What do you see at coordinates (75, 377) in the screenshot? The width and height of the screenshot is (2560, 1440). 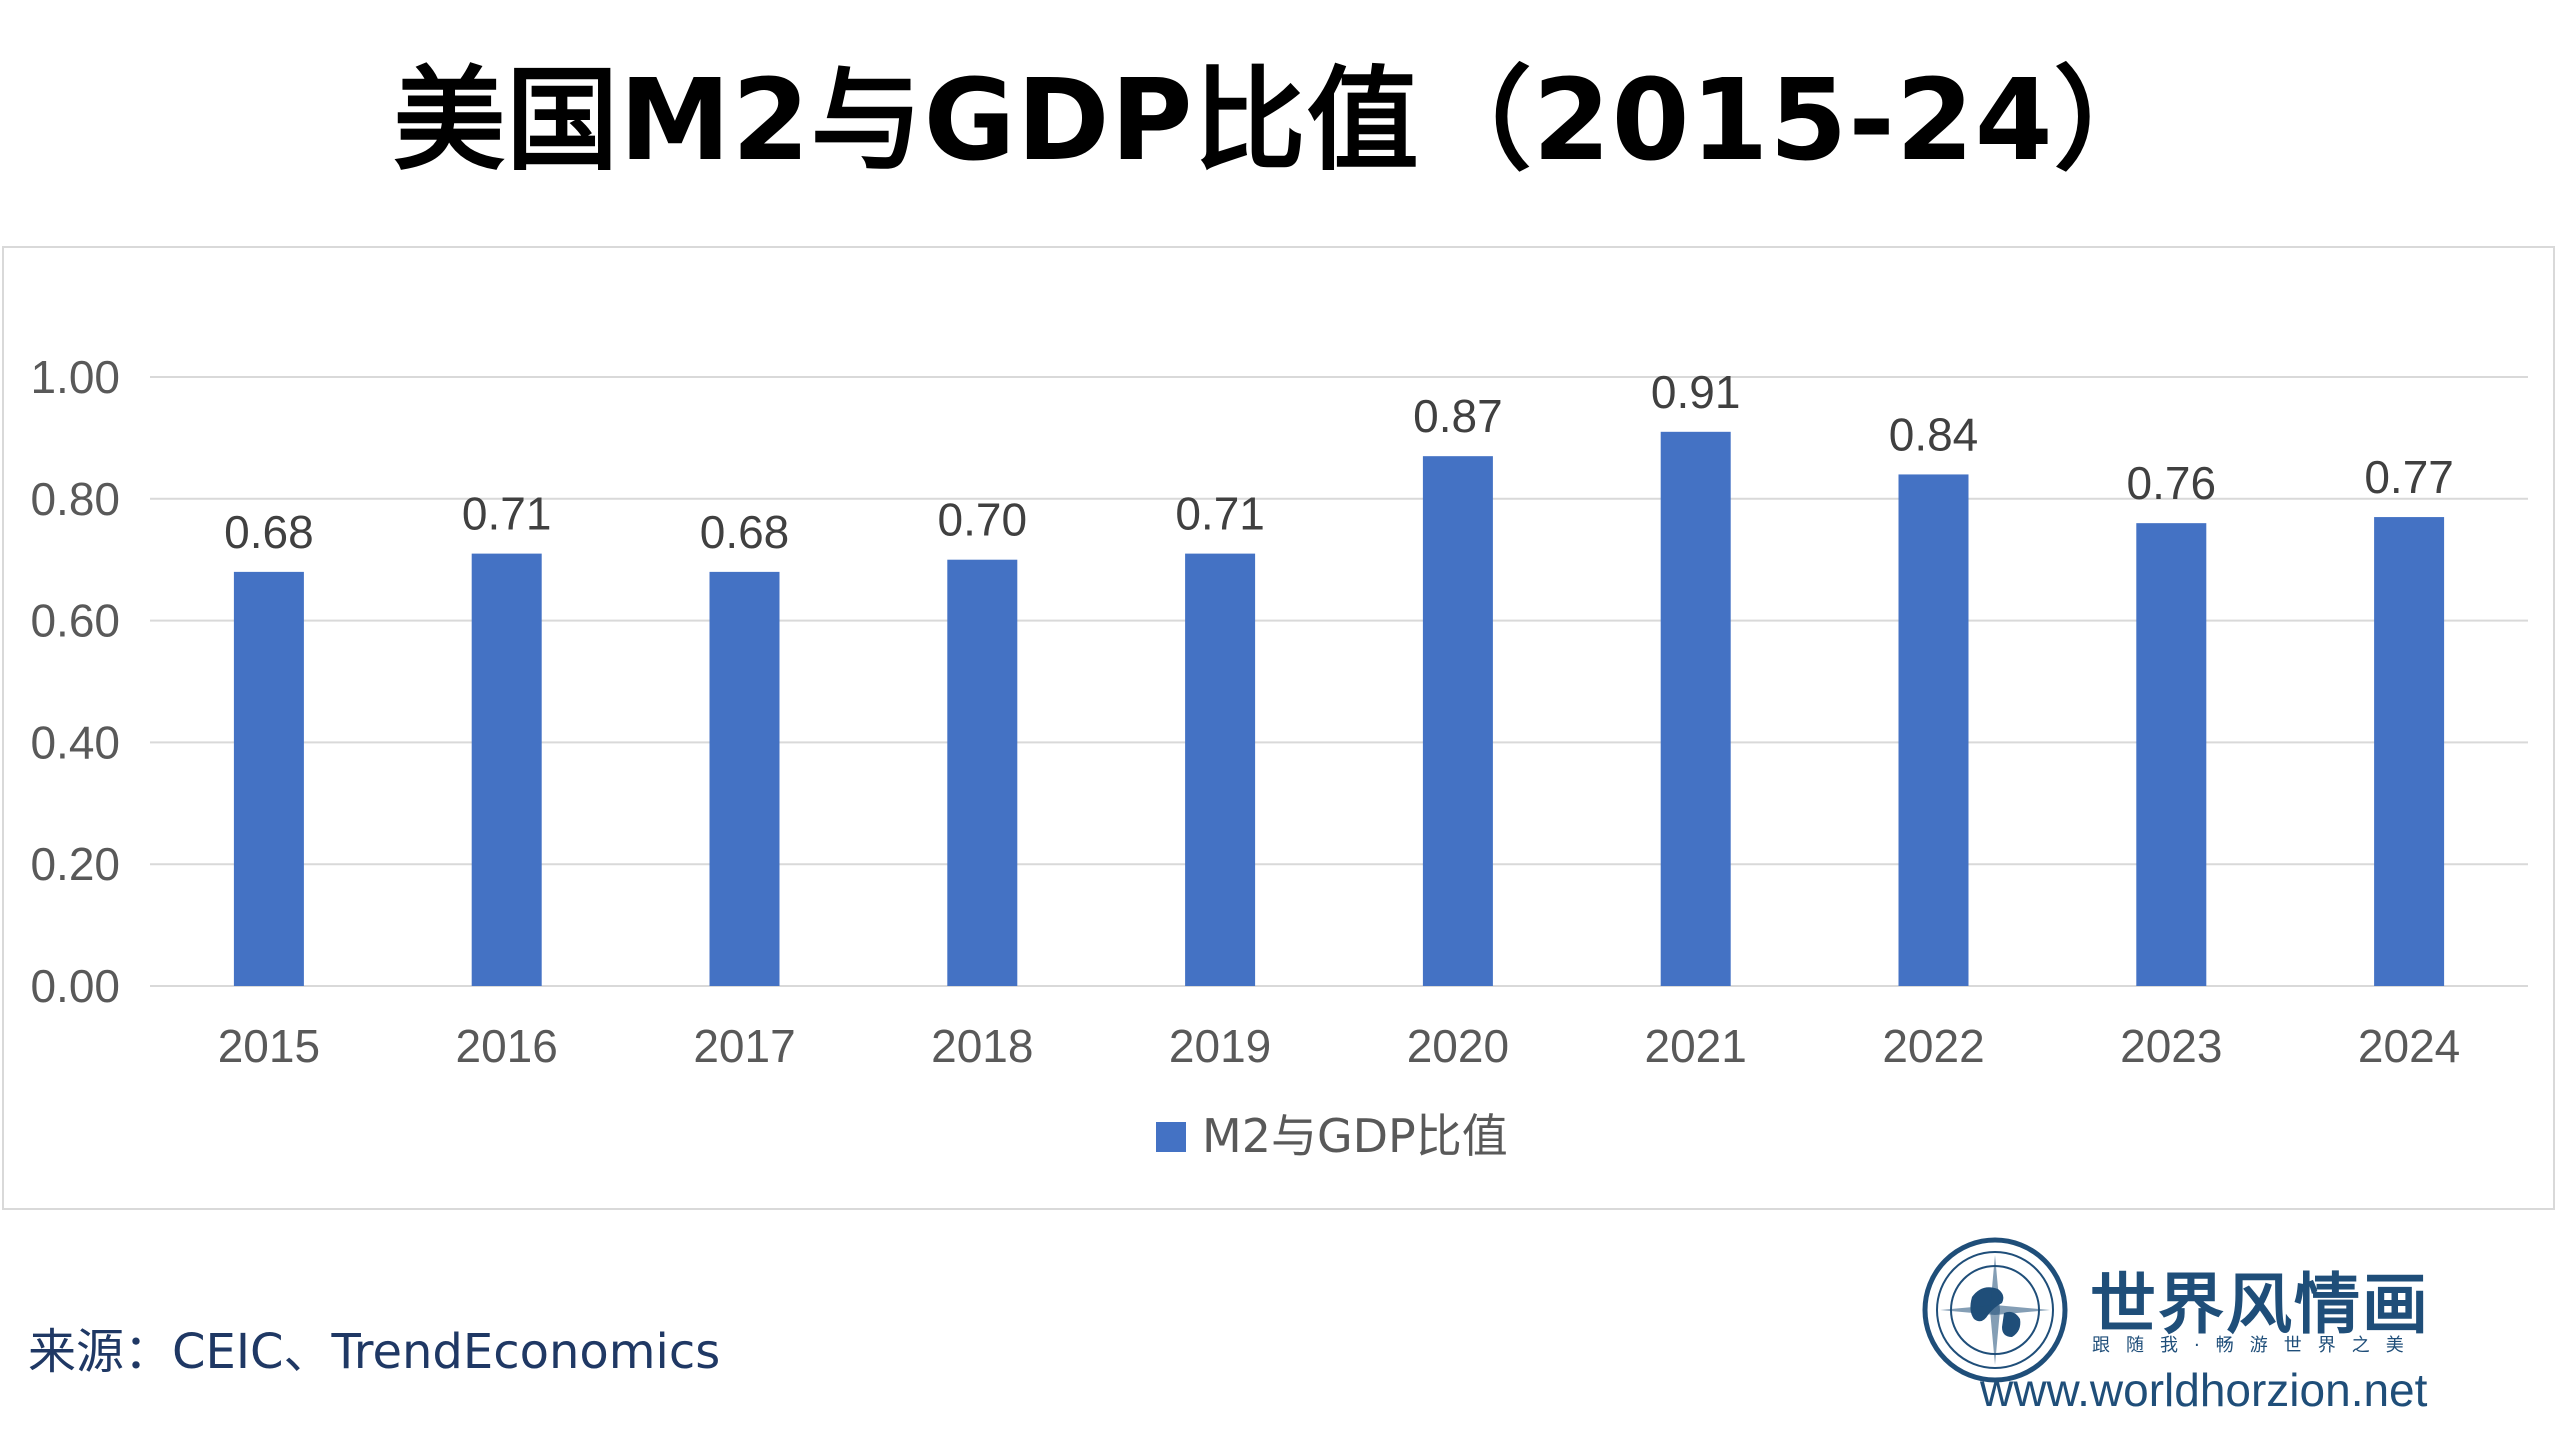 I see `y-tick-label: 1.00` at bounding box center [75, 377].